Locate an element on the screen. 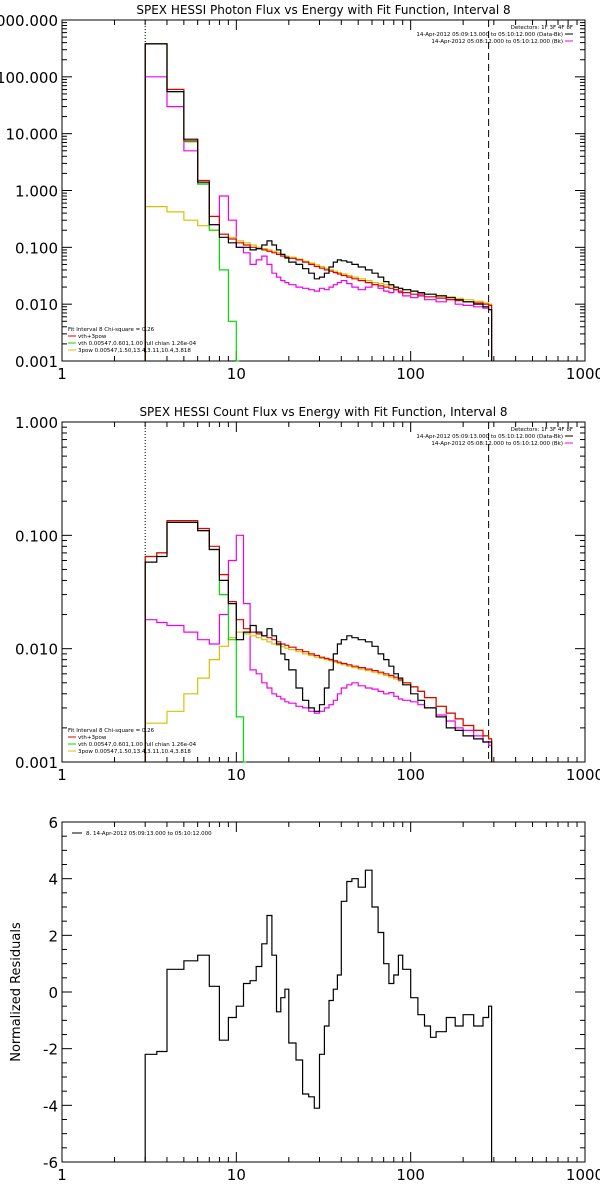 Image resolution: width=600 pixels, height=1200 pixels. y-tick-label: 6 is located at coordinates (53, 823).